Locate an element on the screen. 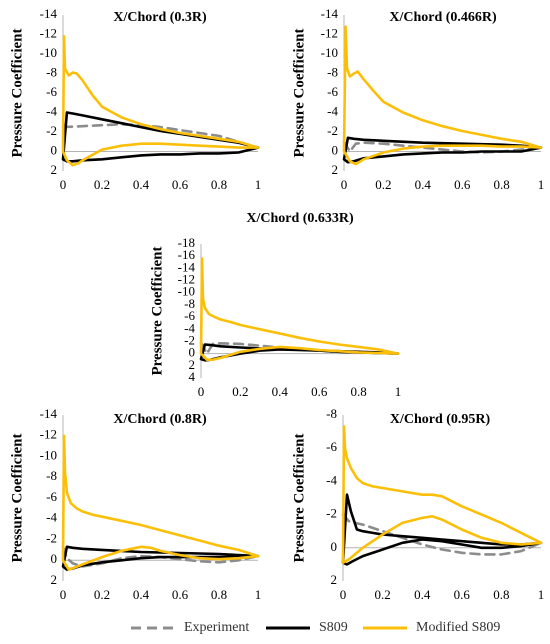 The image size is (550, 644). chart-title: X/Chord (0.466R) is located at coordinates (443, 17).